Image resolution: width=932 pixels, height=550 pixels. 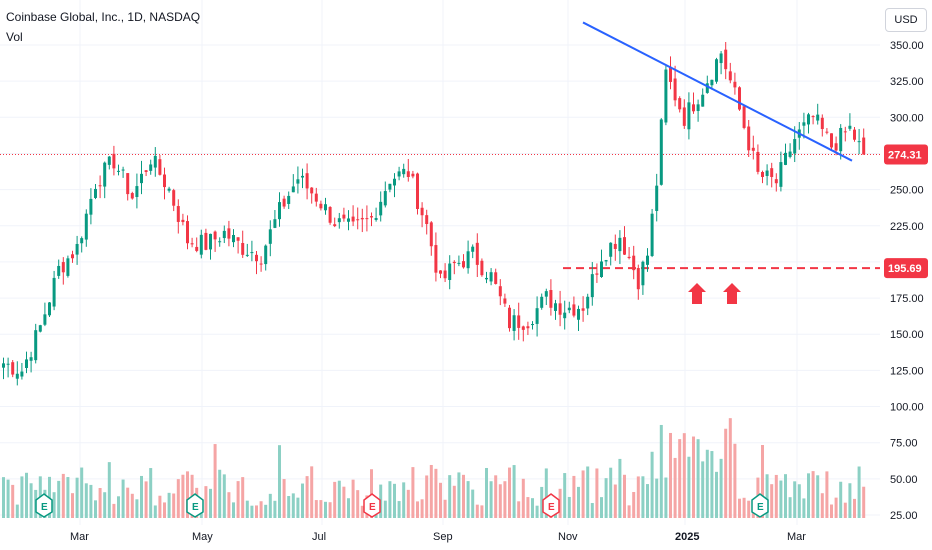 I want to click on time-tick-label: May, so click(x=202, y=537).